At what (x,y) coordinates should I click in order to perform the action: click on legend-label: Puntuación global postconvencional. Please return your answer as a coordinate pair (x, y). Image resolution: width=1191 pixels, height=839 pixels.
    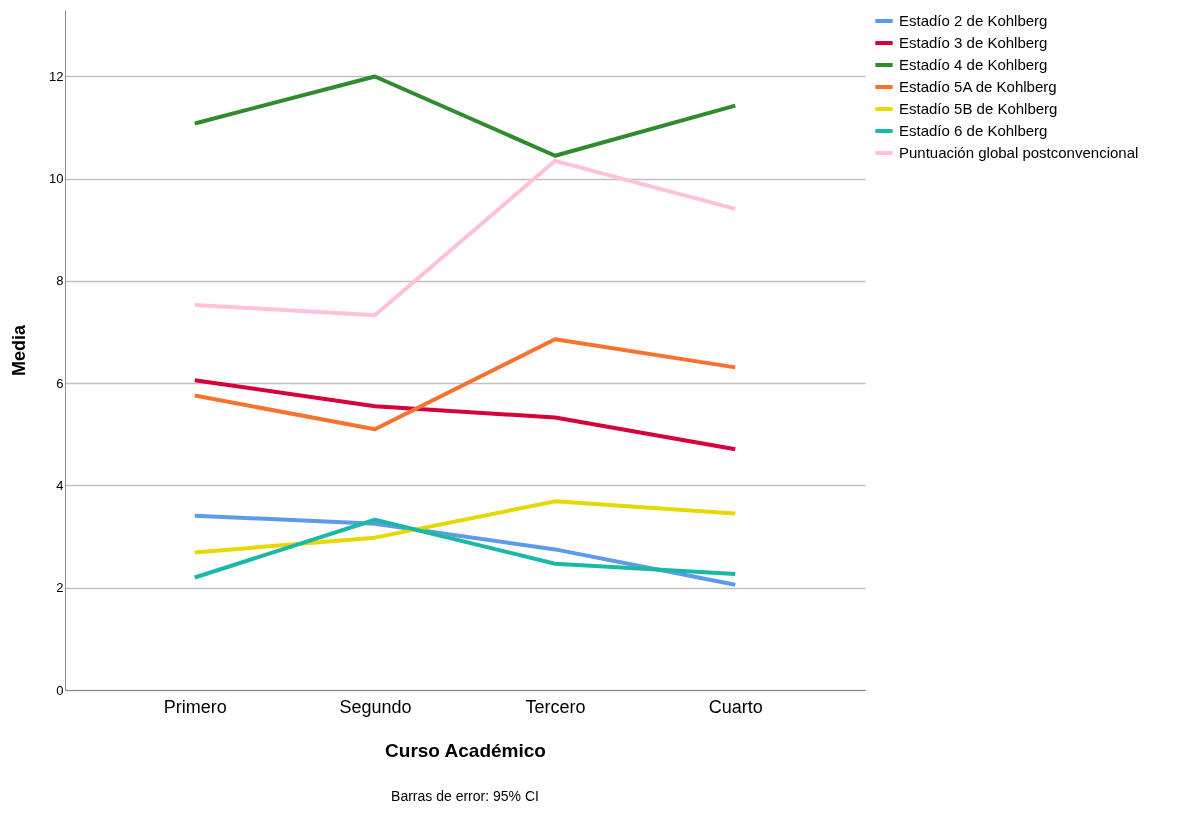
    Looking at the image, I should click on (1019, 152).